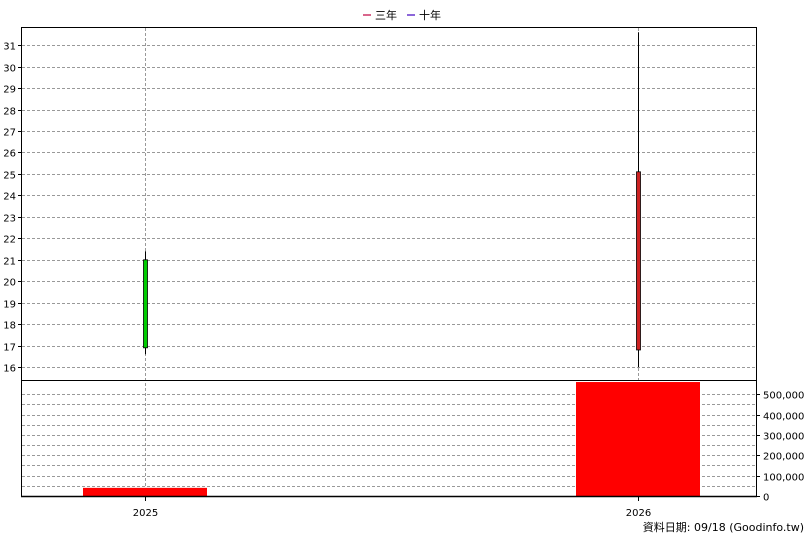 The width and height of the screenshot is (808, 540). What do you see at coordinates (9, 90) in the screenshot?
I see `upper-y-tick-label: 29` at bounding box center [9, 90].